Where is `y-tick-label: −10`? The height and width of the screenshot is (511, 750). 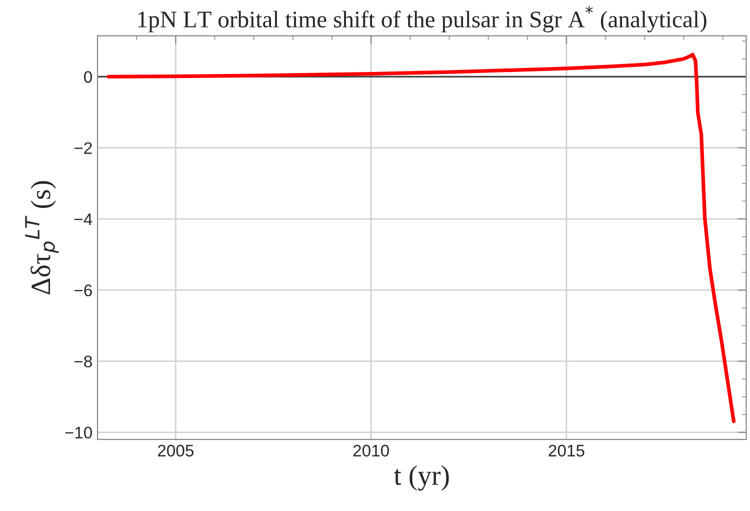 y-tick-label: −10 is located at coordinates (78, 432).